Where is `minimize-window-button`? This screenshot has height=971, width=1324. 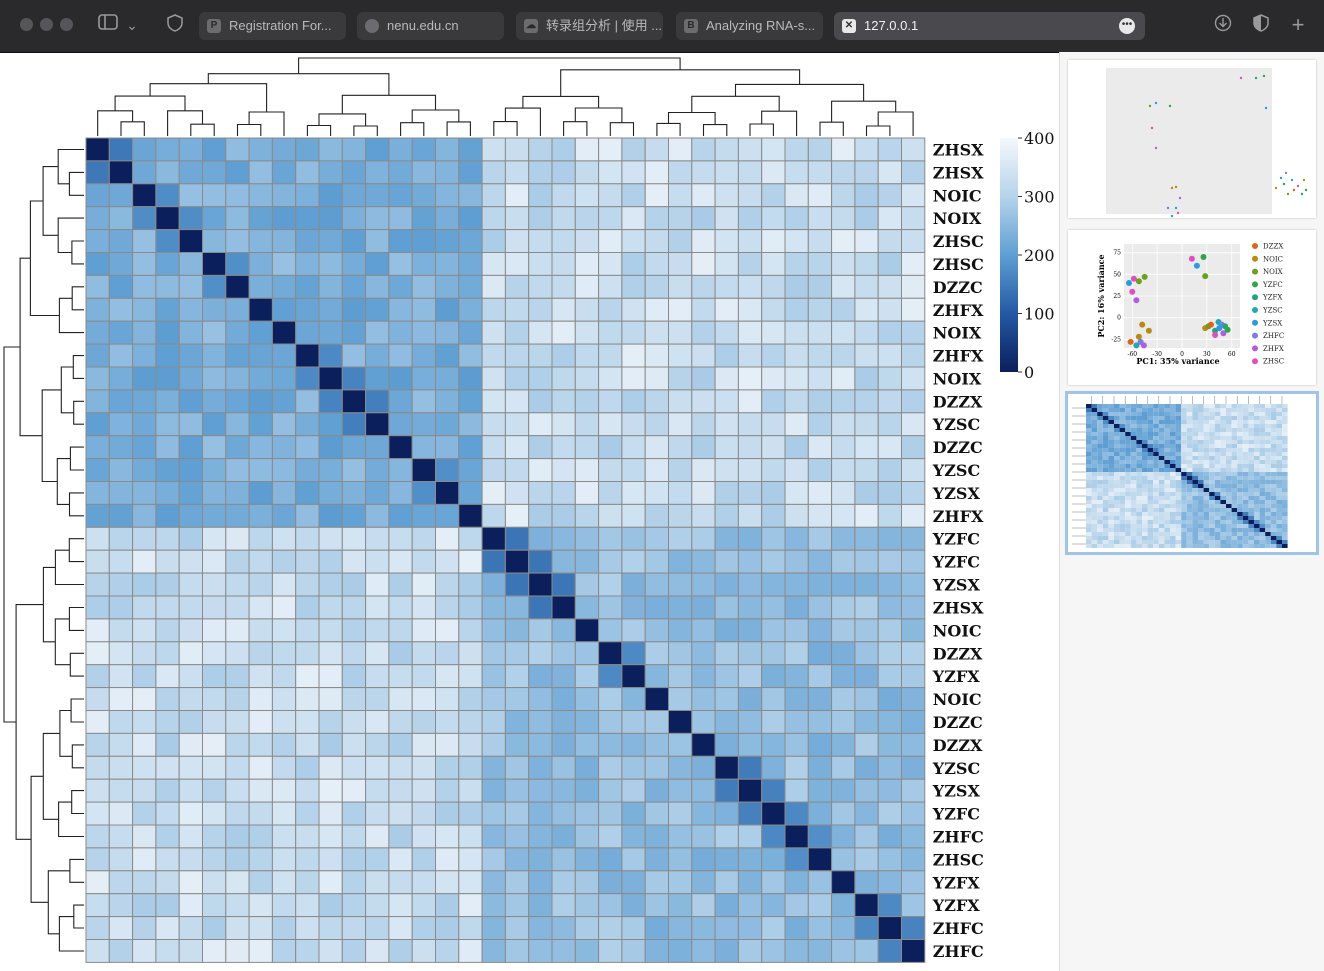 minimize-window-button is located at coordinates (46, 24).